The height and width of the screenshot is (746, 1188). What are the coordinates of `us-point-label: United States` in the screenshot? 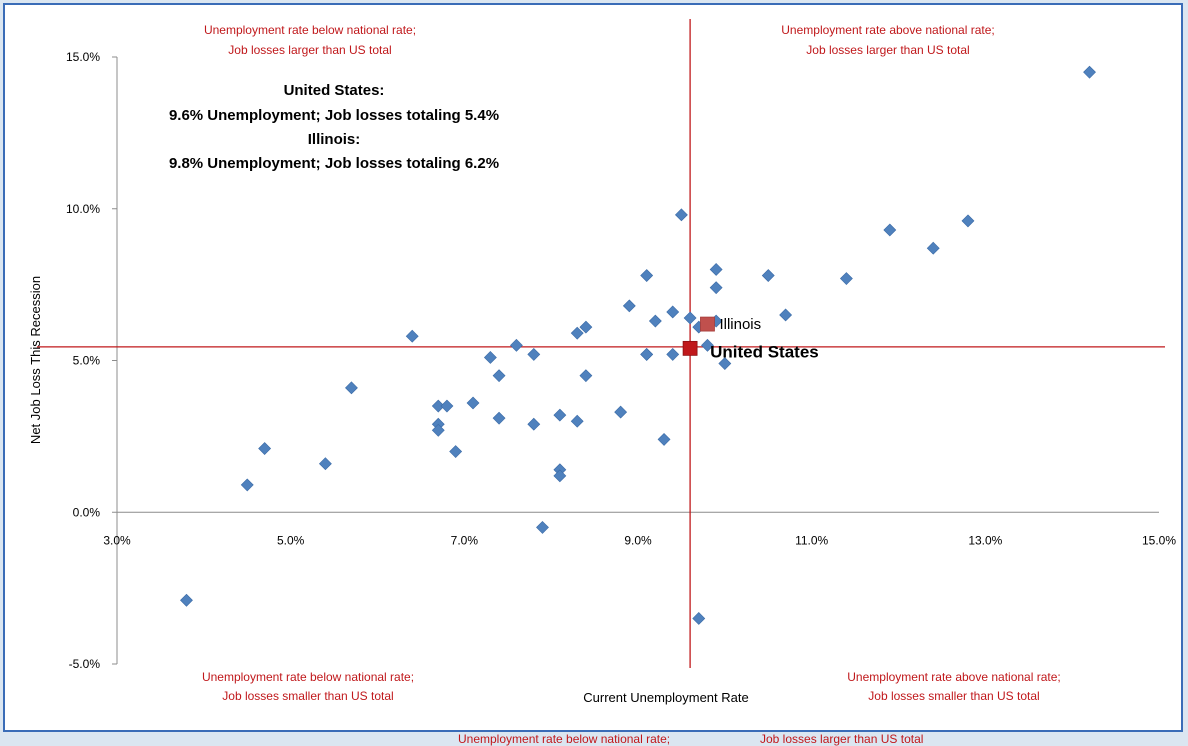 It's located at (764, 351).